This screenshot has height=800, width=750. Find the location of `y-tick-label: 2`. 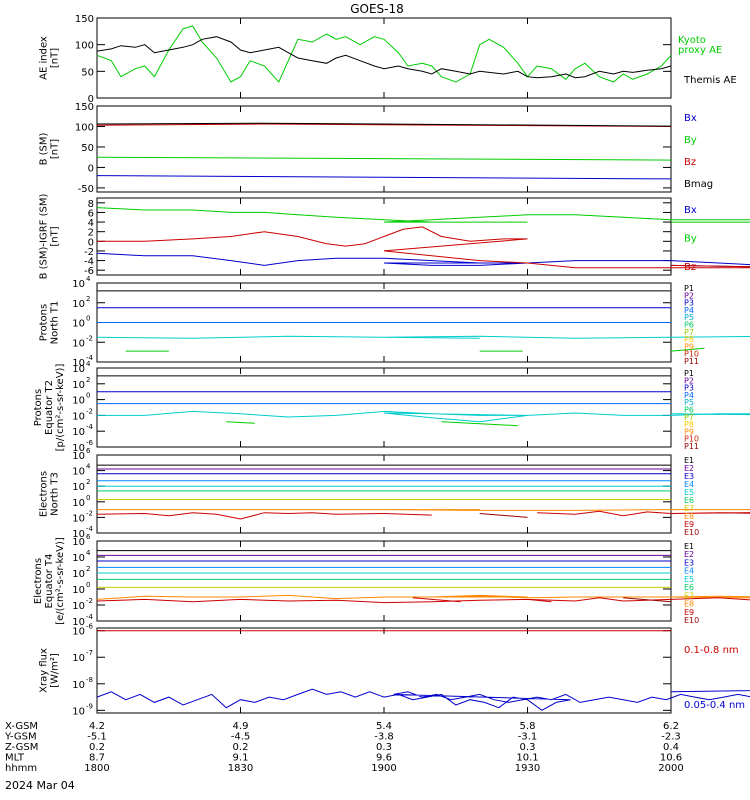

y-tick-label: 2 is located at coordinates (91, 233).